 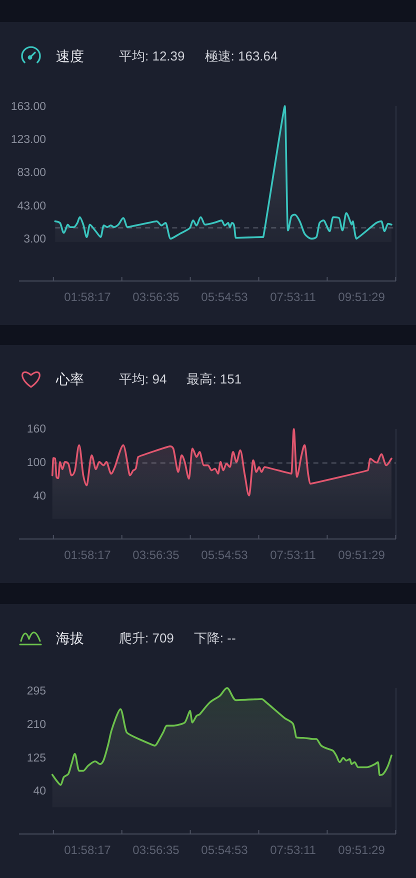 I want to click on text: 平均: 12.39, so click(x=152, y=56).